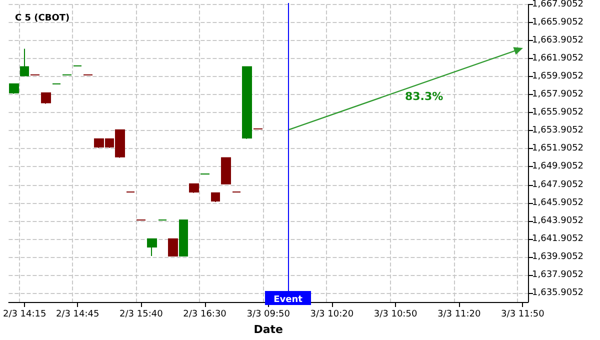  I want to click on x-axis-title: Date, so click(268, 329).